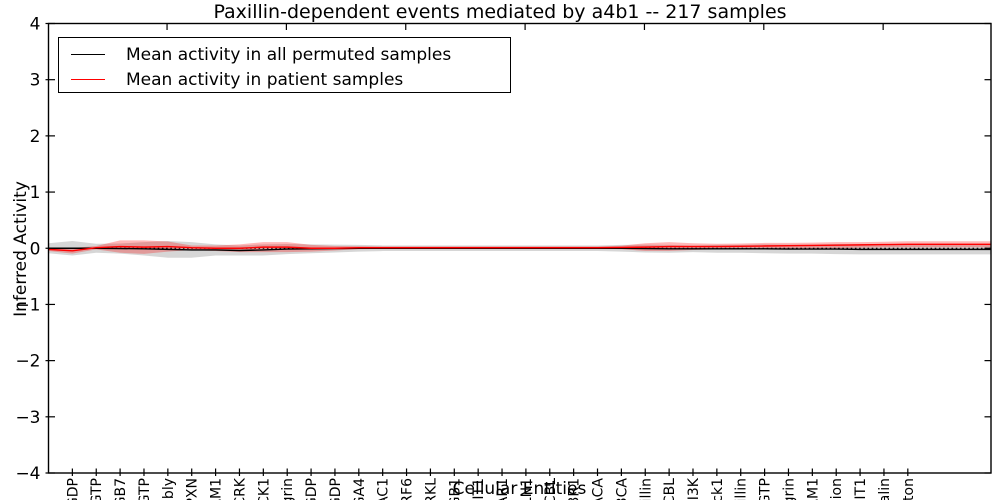 The height and width of the screenshot is (500, 1000). Describe the element at coordinates (35, 193) in the screenshot. I see `y-tick-label: 1` at that location.